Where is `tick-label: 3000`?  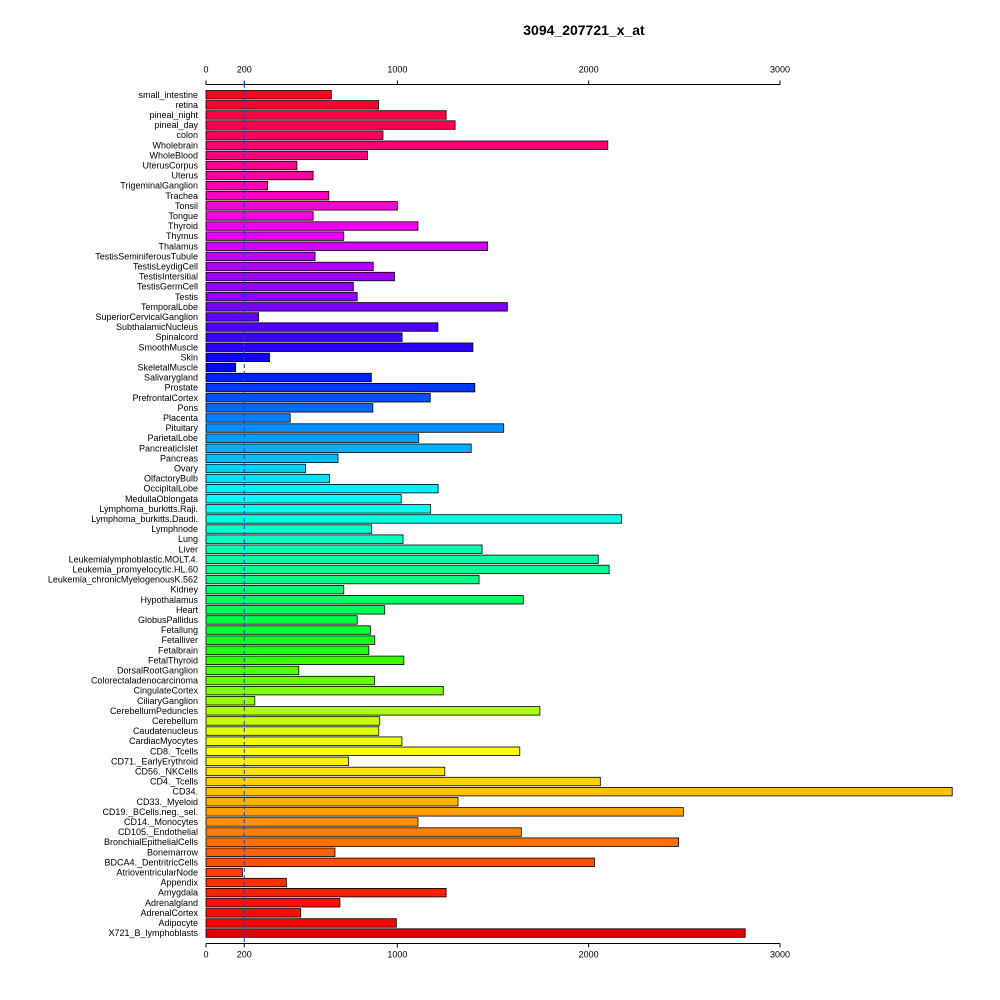
tick-label: 3000 is located at coordinates (780, 955).